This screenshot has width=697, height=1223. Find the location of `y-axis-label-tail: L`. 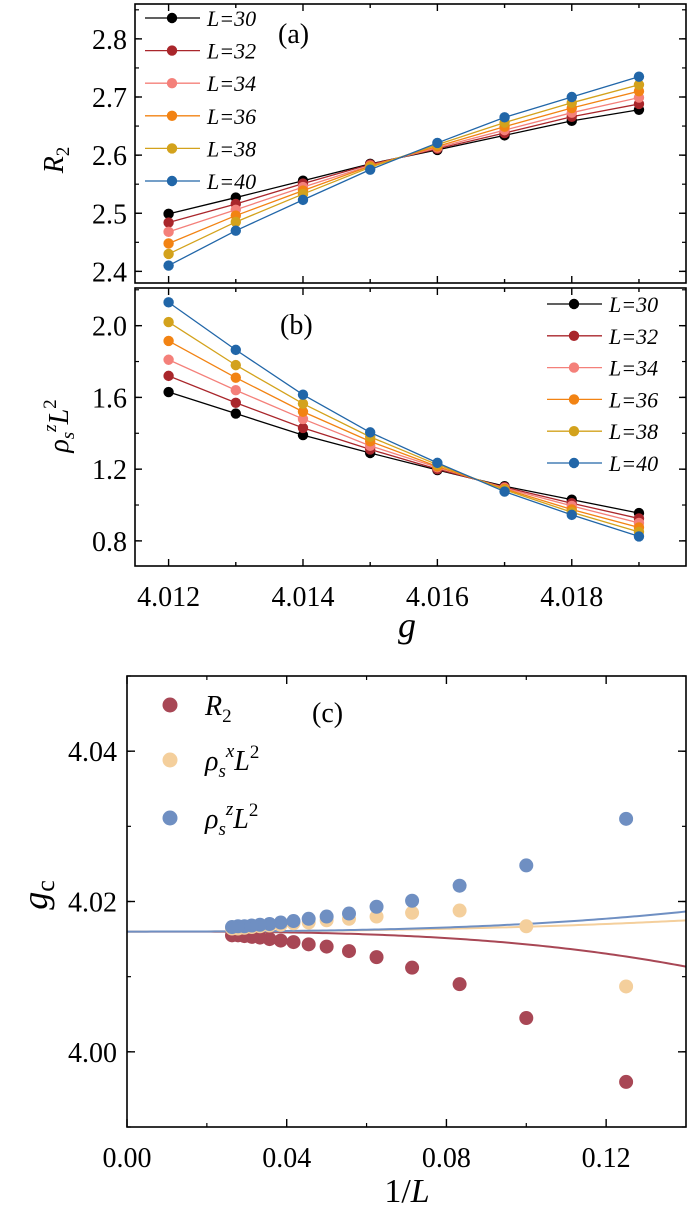

y-axis-label-tail: L is located at coordinates (59, 417).